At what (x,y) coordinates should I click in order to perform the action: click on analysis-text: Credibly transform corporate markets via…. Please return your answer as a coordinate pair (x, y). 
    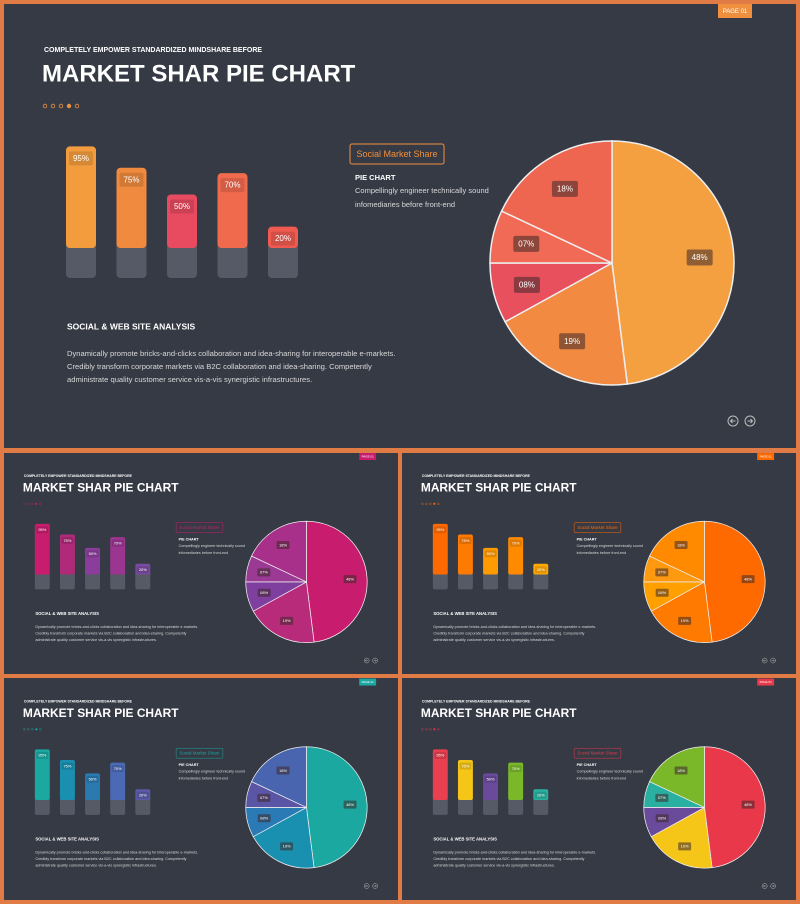
    Looking at the image, I should click on (508, 859).